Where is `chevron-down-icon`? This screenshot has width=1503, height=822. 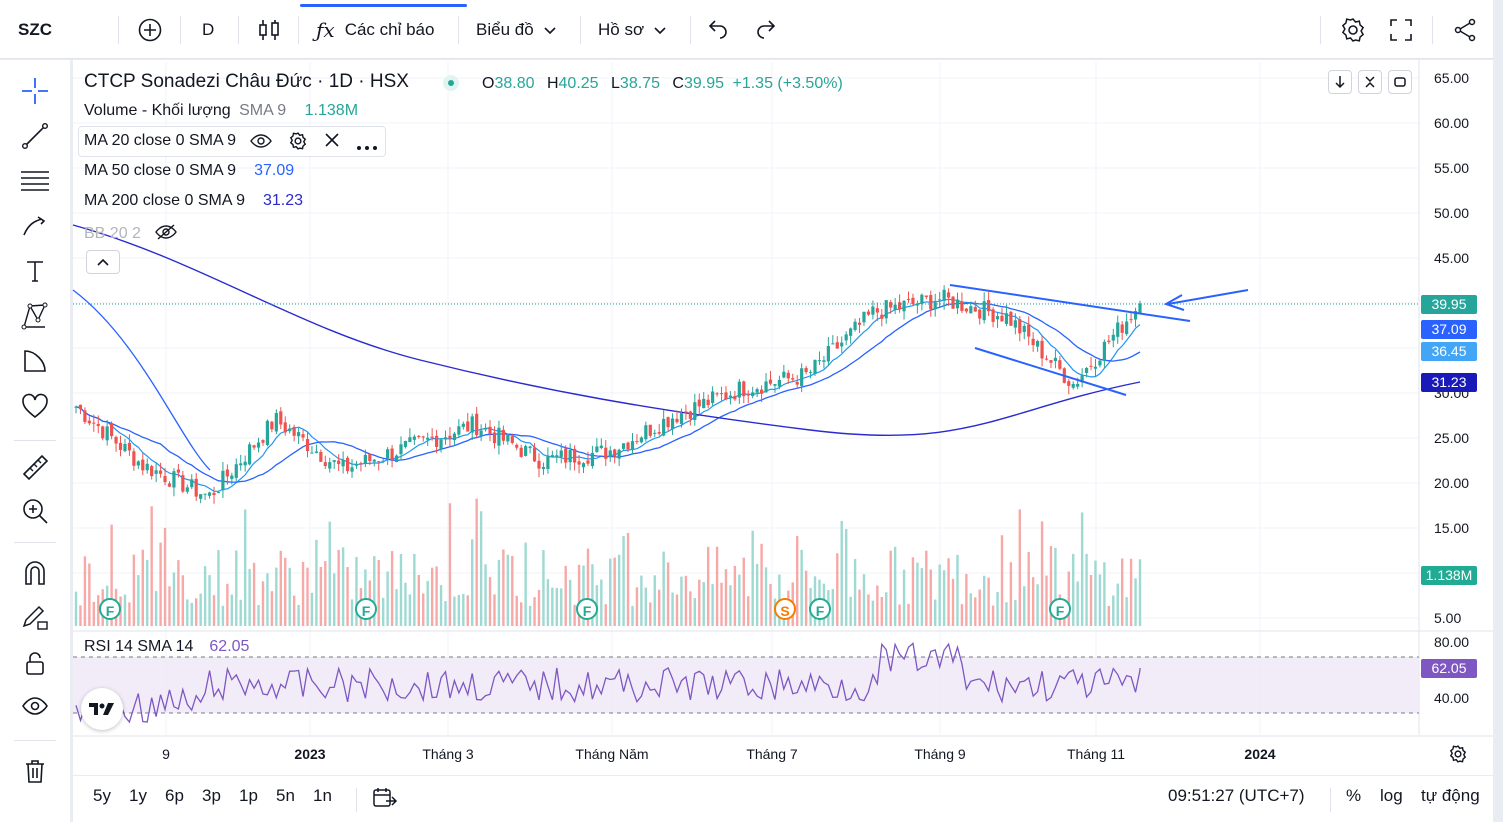 chevron-down-icon is located at coordinates (660, 31).